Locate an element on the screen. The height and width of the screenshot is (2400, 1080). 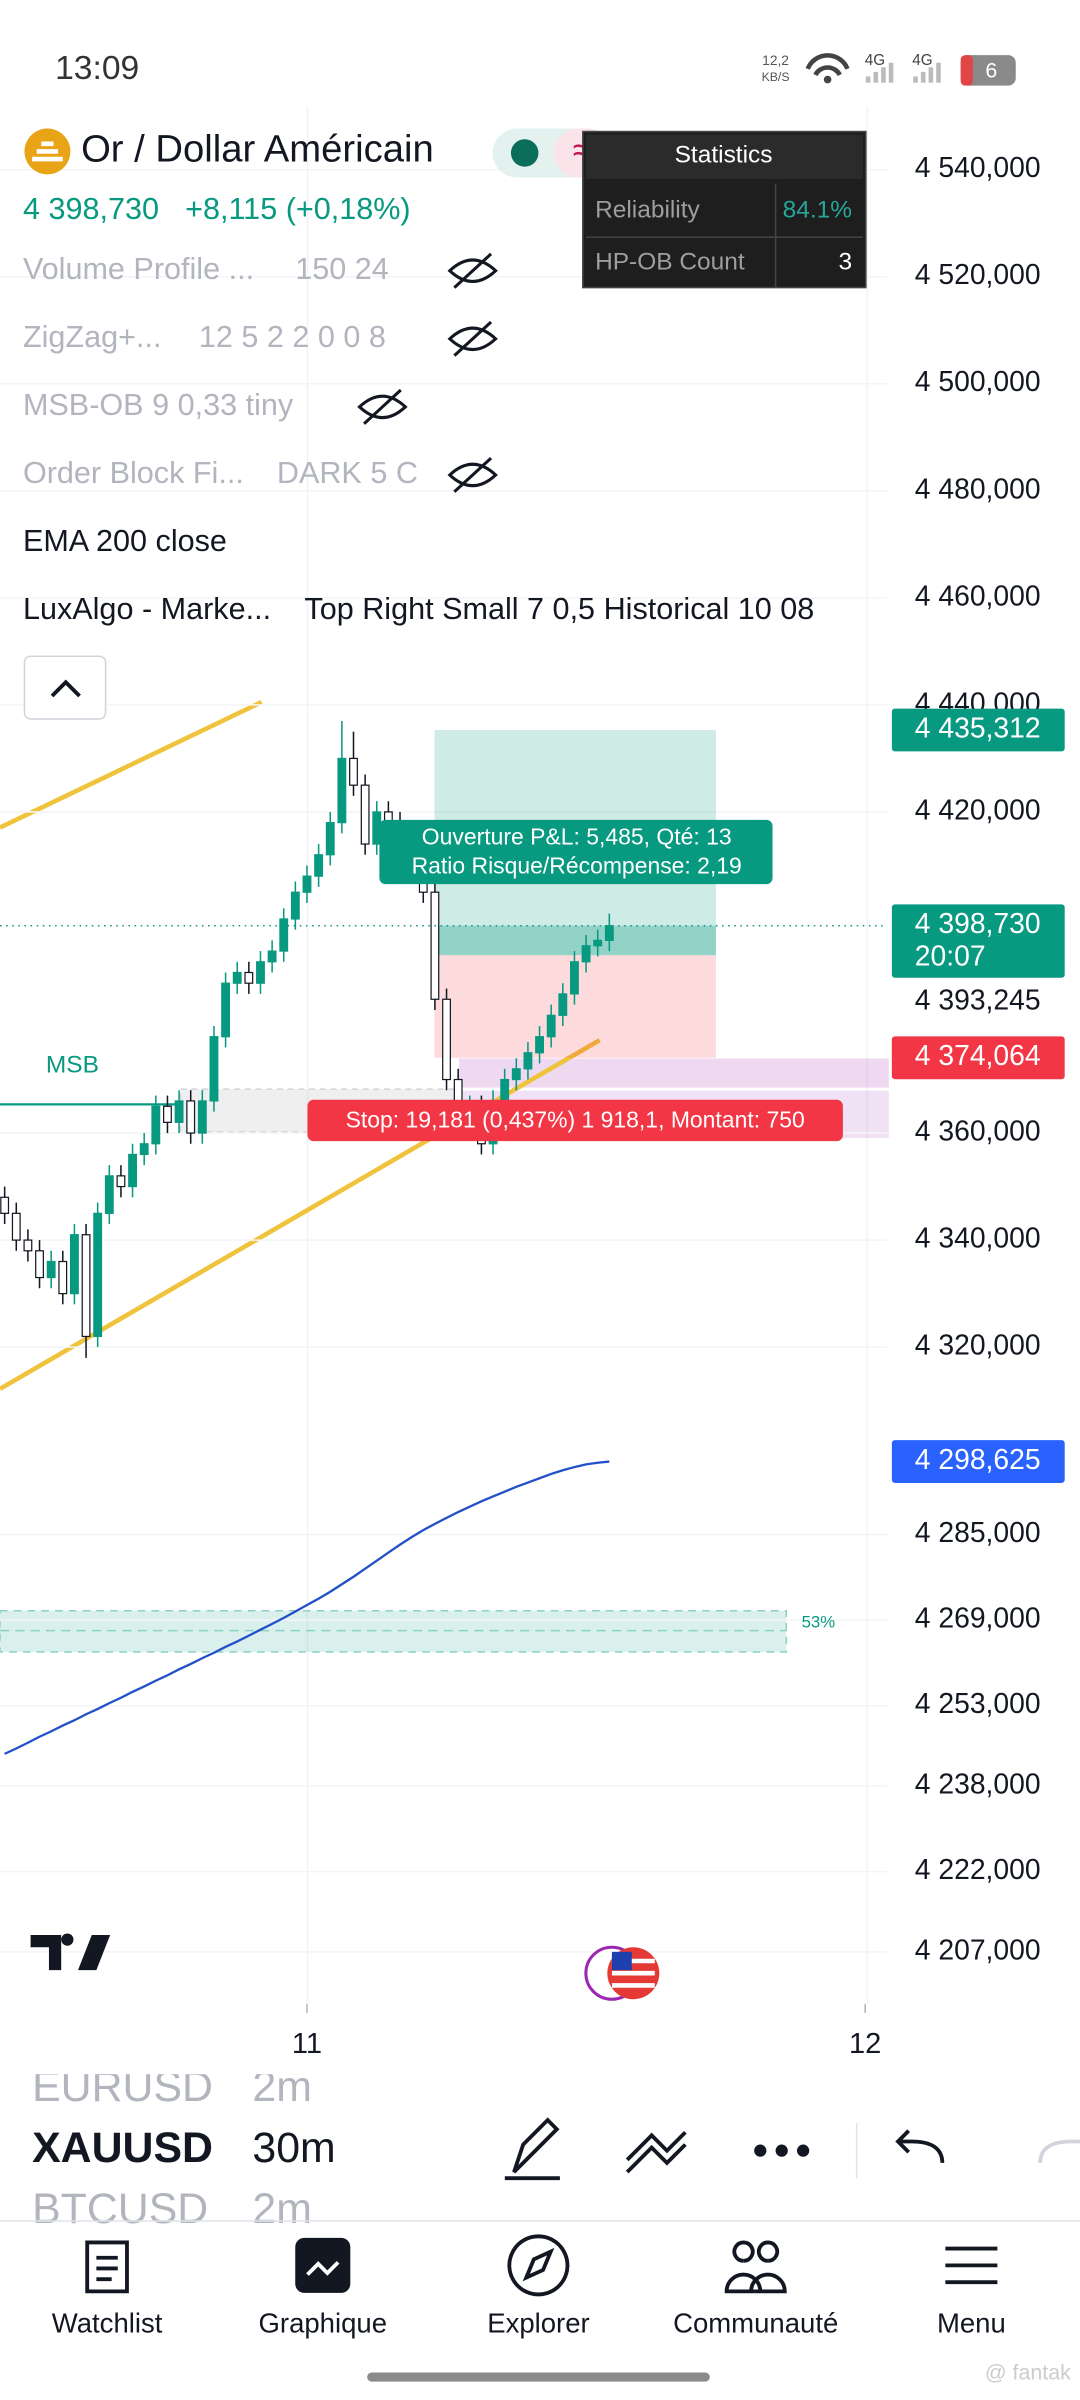
y-tick-label: 4 520,000 is located at coordinates (978, 274).